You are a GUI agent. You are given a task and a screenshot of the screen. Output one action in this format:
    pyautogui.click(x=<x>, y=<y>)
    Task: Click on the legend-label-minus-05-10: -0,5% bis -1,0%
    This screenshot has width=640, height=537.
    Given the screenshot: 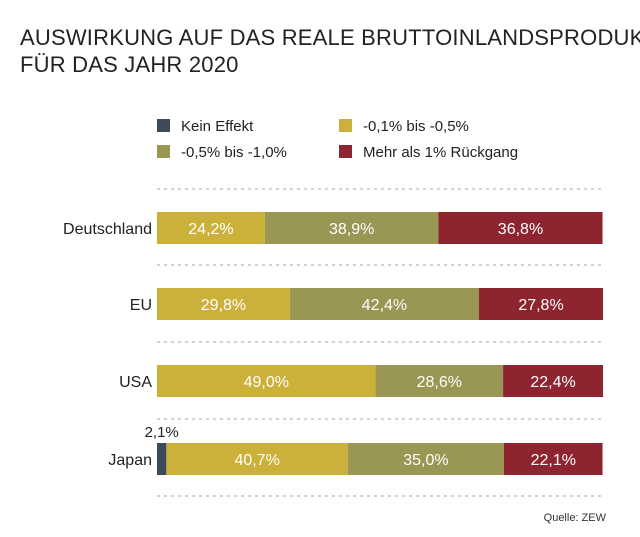 What is the action you would take?
    pyautogui.click(x=234, y=152)
    